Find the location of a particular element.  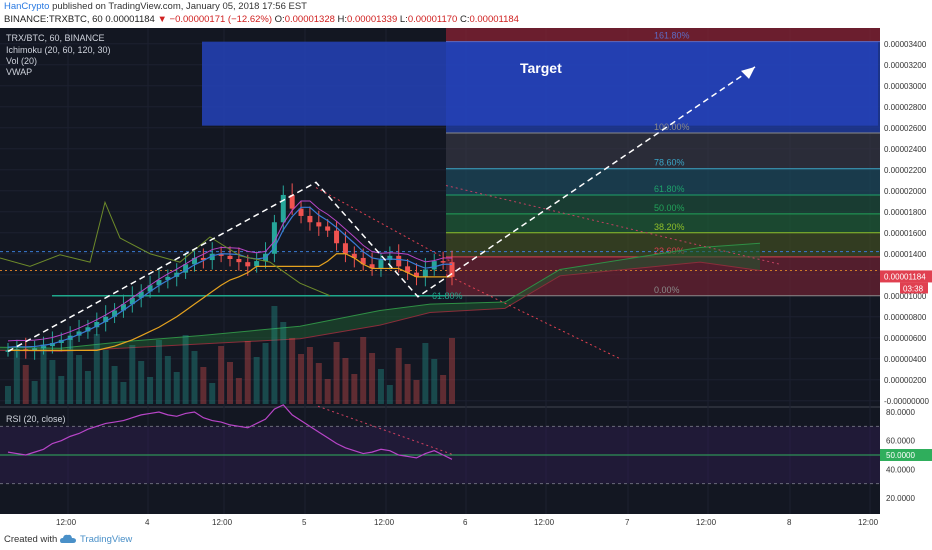

fib-label: 0.00% is located at coordinates (667, 290).